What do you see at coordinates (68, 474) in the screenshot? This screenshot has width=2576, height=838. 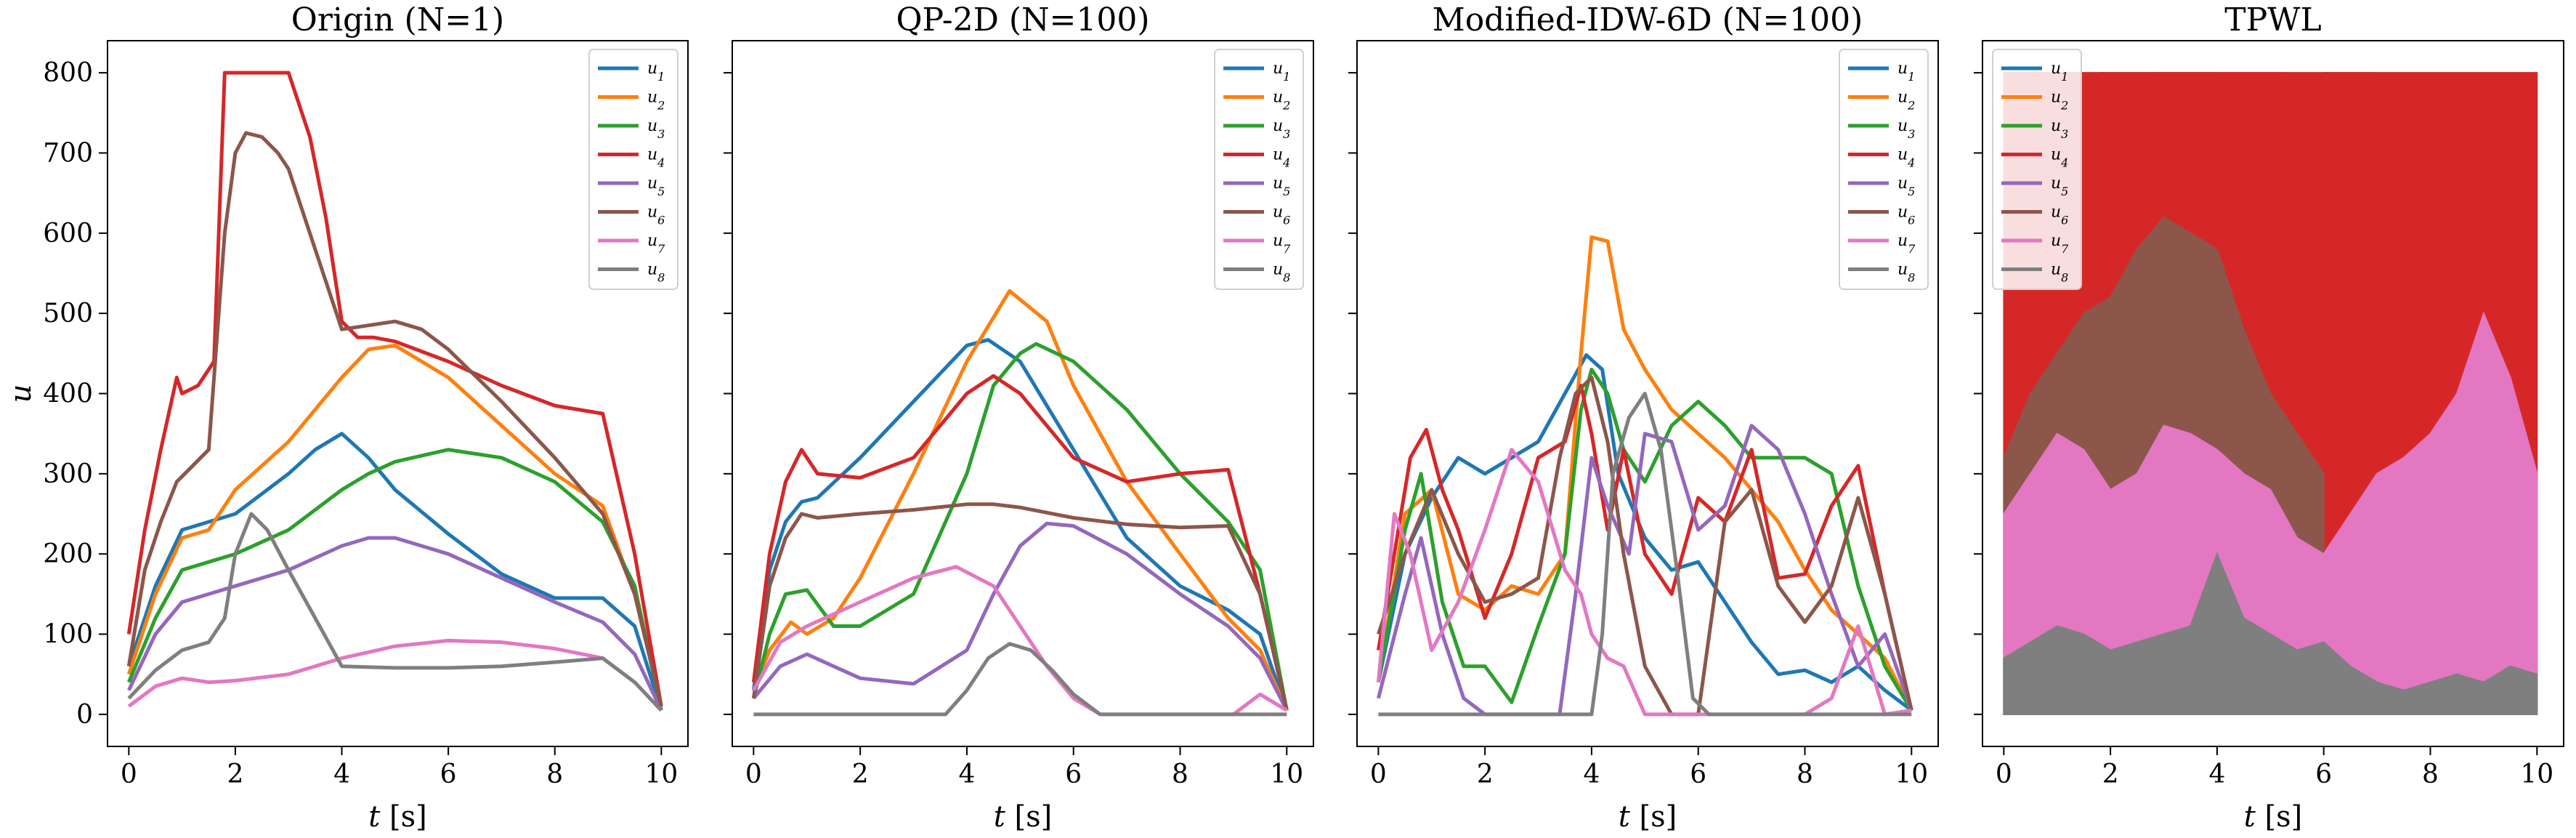 I see `y-tick-label: 300` at bounding box center [68, 474].